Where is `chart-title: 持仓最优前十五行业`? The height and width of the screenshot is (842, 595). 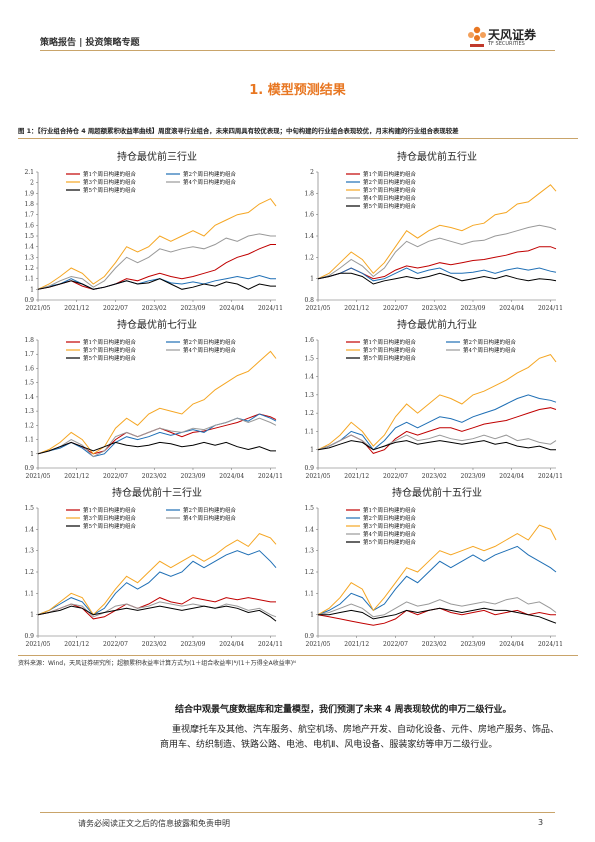
chart-title: 持仓最优前十五行业 is located at coordinates (437, 492).